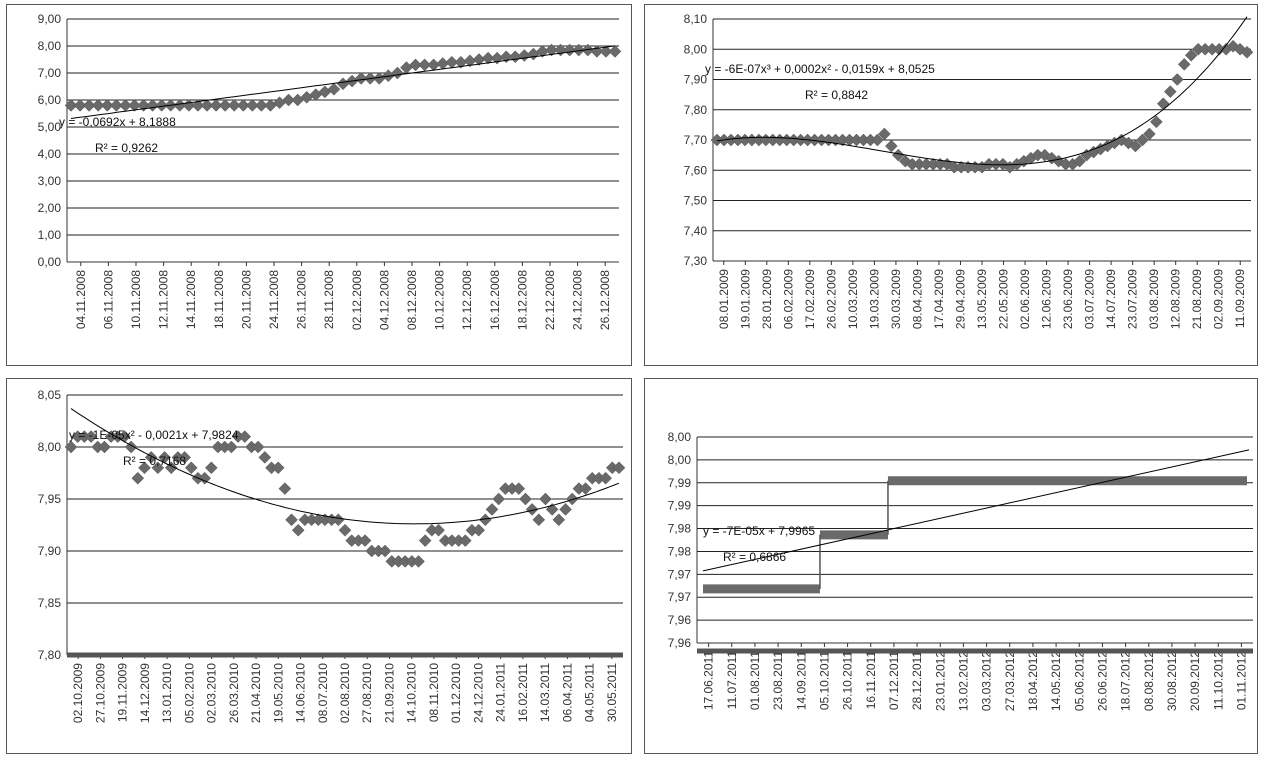 This screenshot has width=1264, height=758. I want to click on chart2-x-tick-label: 26.02.2009, so click(831, 299).